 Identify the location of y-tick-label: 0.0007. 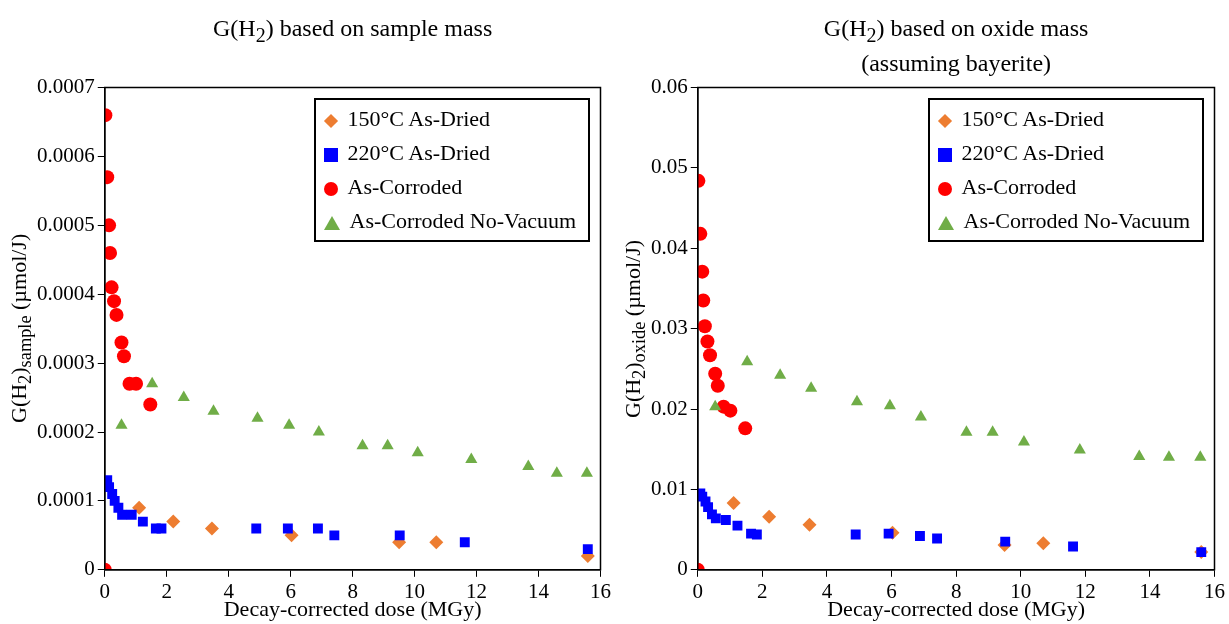
(66, 86).